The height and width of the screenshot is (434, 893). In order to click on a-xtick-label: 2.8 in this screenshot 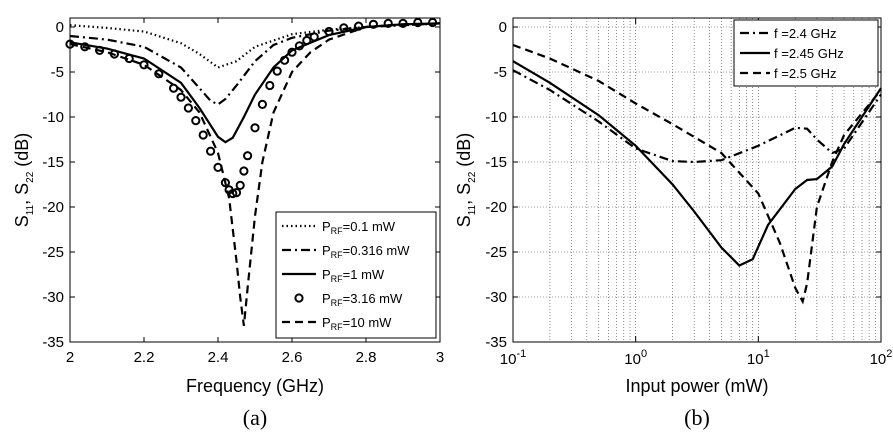, I will do `click(366, 357)`.